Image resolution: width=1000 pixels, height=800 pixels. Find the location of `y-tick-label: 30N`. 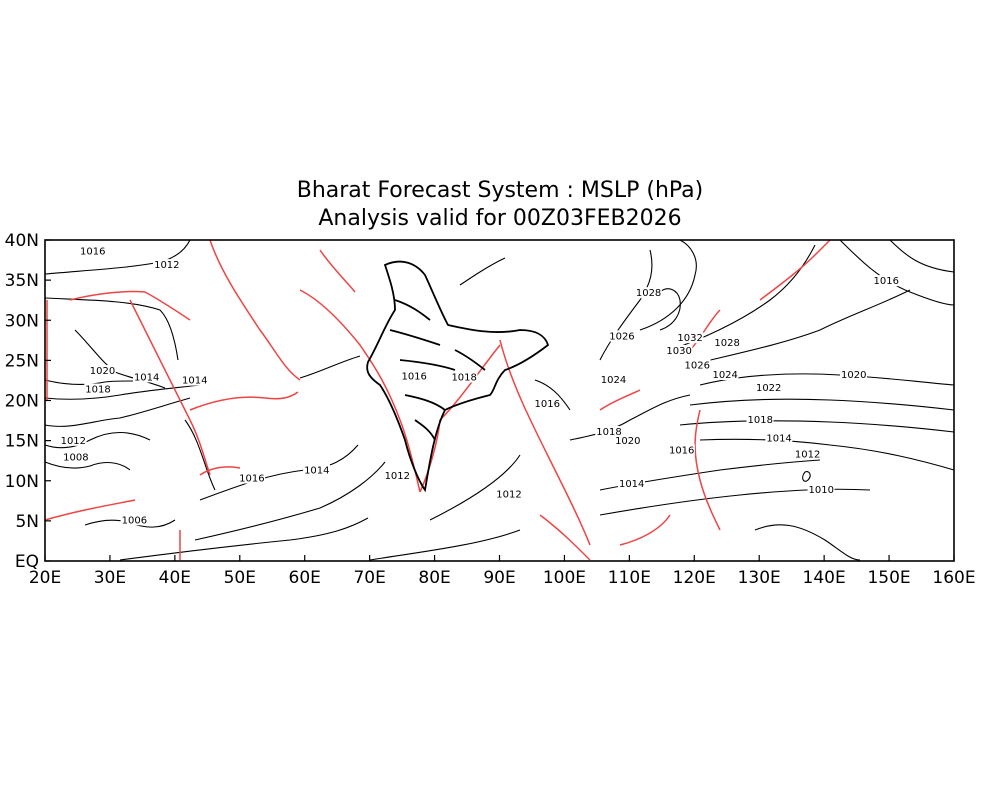

y-tick-label: 30N is located at coordinates (22, 321).